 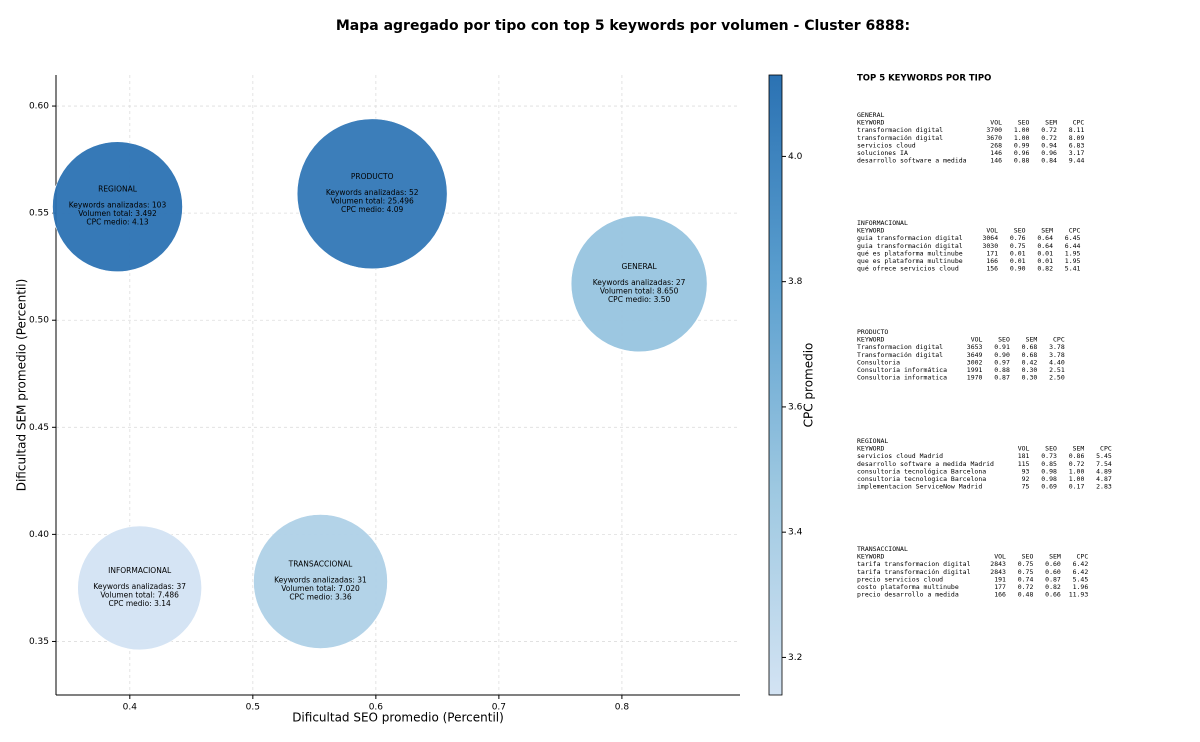 What do you see at coordinates (870, 115) in the screenshot?
I see `group-name: GENERAL` at bounding box center [870, 115].